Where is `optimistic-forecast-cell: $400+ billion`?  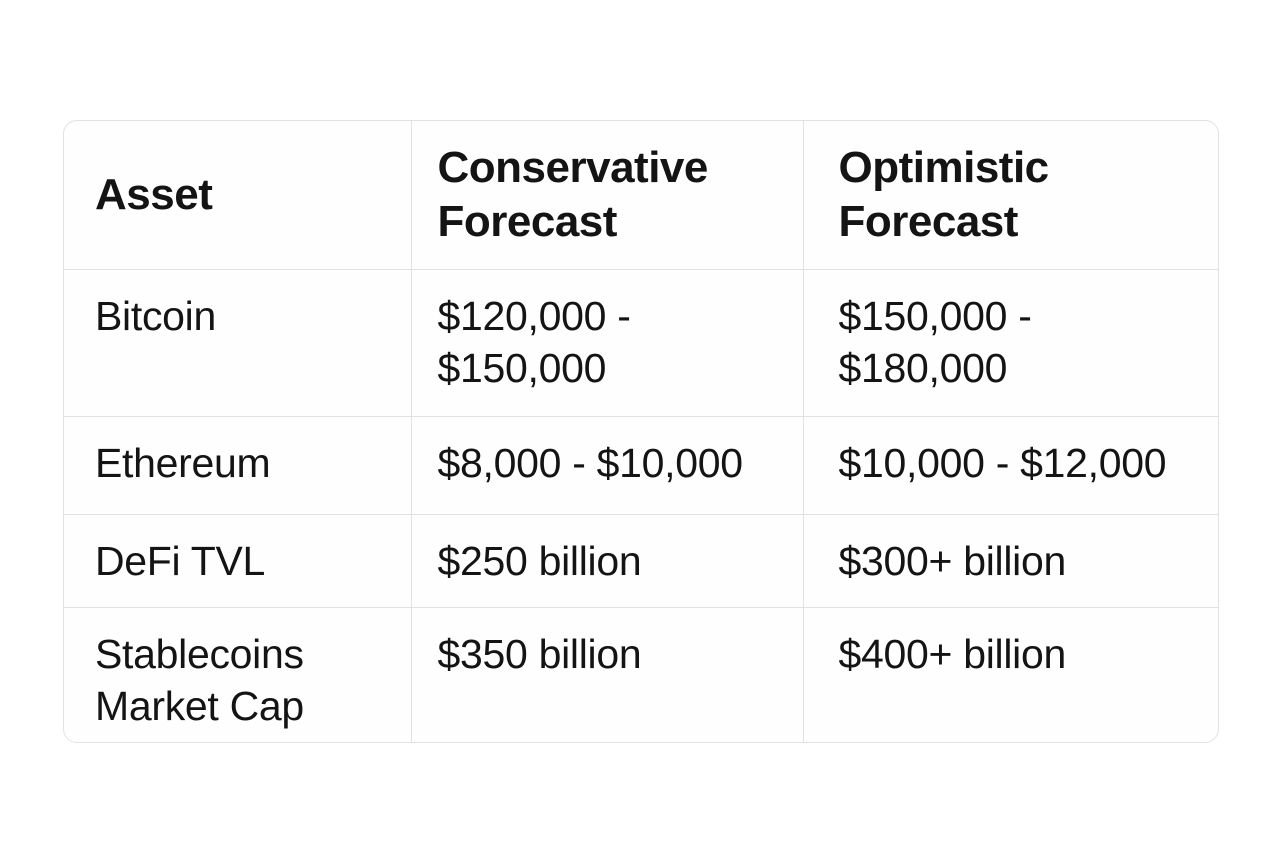
optimistic-forecast-cell: $400+ billion is located at coordinates (1010, 674).